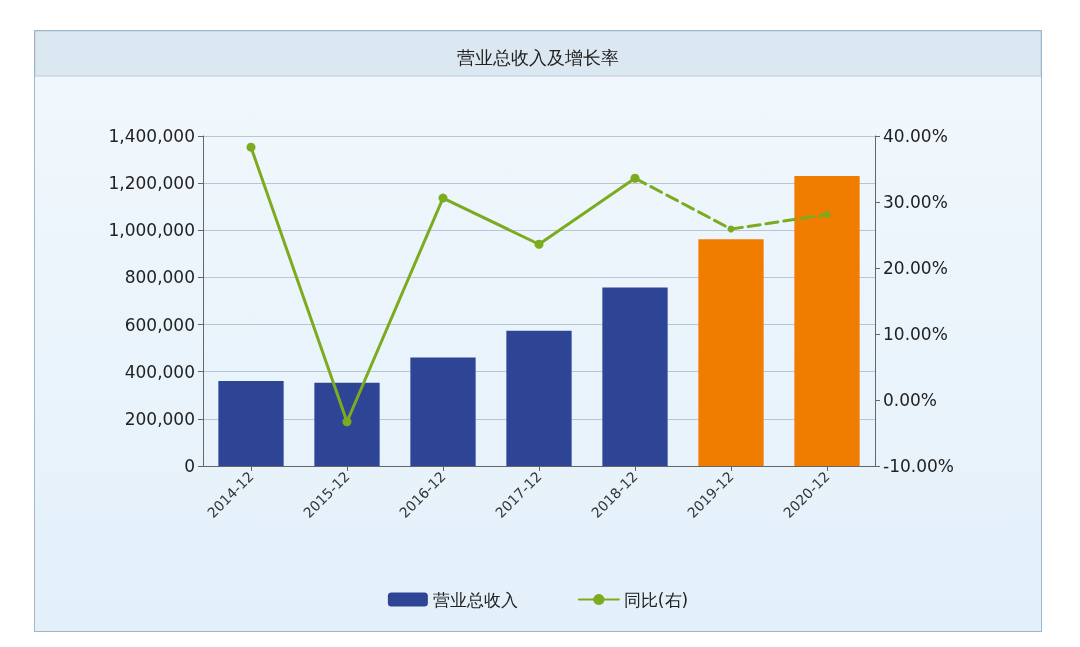 The image size is (1080, 647). I want to click on y-tick-label: 1,000,000, so click(151, 230).